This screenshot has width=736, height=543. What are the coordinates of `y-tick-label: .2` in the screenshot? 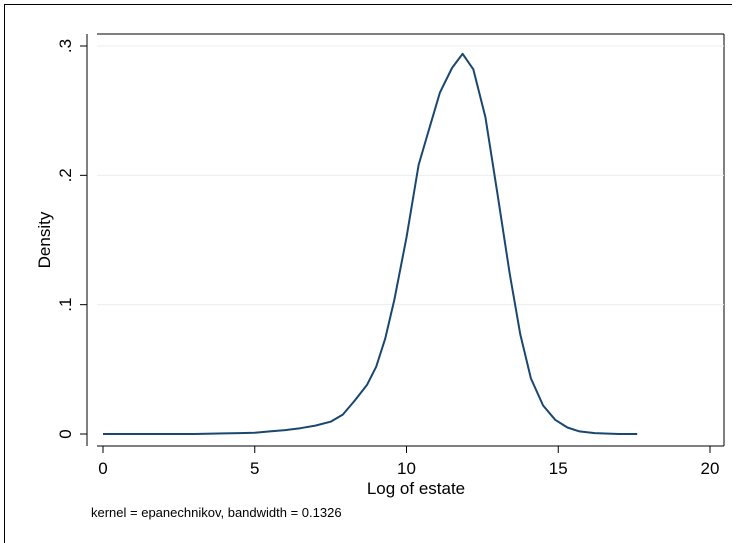 It's located at (65, 175).